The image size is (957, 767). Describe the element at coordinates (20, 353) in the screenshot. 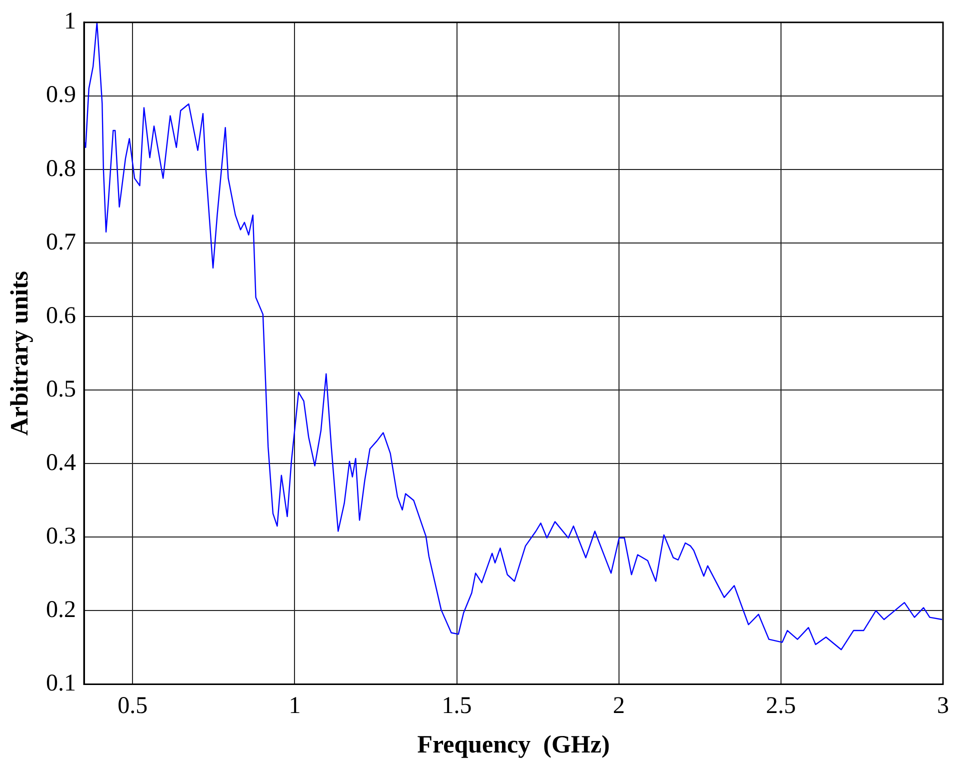

I see `y-axis-title: Arbitrary units` at that location.